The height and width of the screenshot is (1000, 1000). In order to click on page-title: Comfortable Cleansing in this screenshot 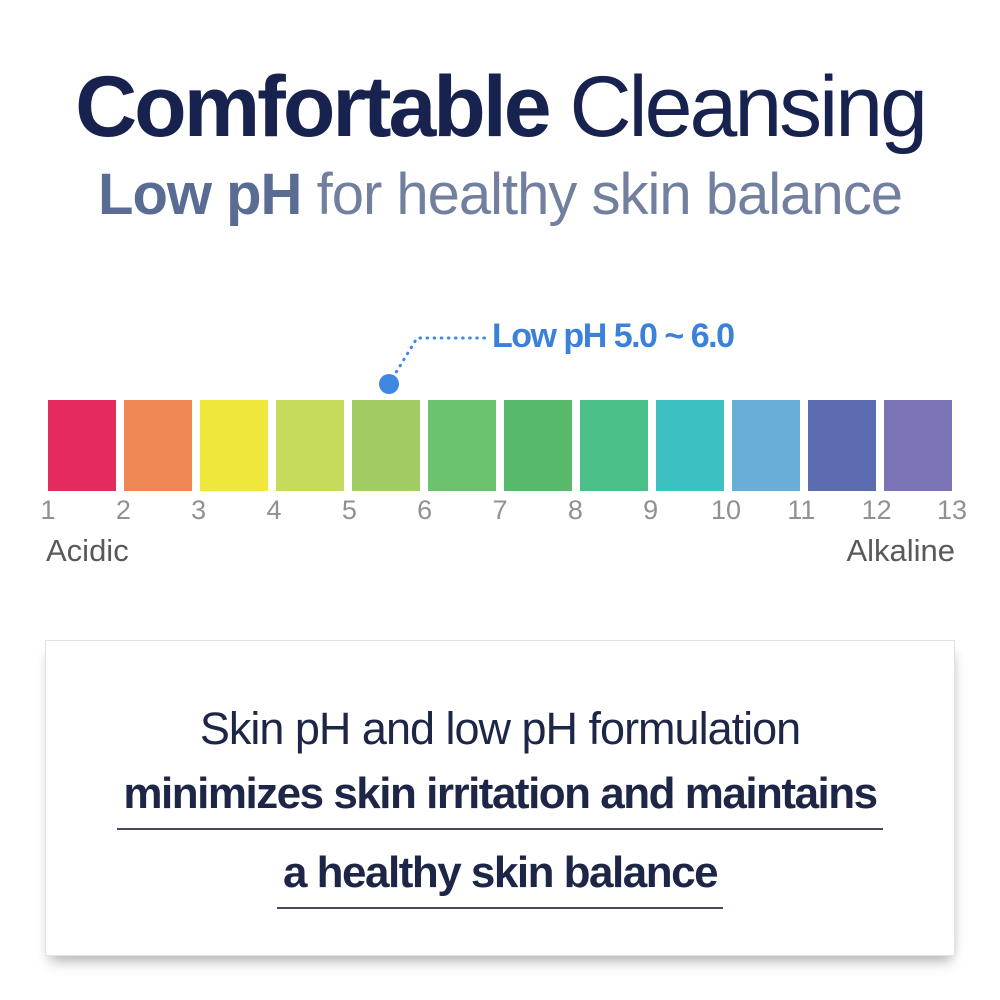, I will do `click(500, 107)`.